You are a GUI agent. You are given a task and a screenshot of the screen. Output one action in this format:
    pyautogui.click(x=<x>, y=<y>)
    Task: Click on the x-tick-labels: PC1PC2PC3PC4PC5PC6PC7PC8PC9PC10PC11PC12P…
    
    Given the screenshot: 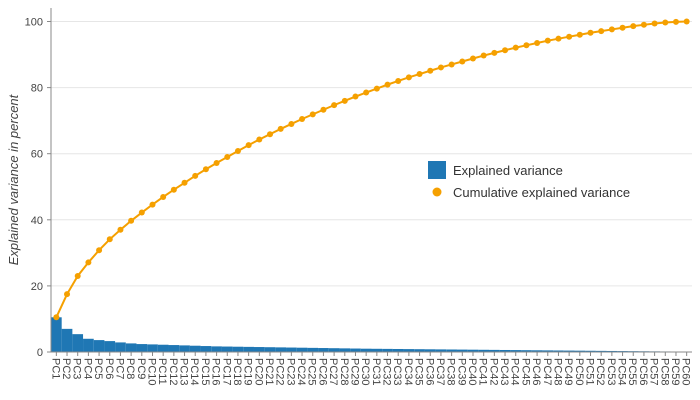 What is the action you would take?
    pyautogui.click(x=370, y=372)
    